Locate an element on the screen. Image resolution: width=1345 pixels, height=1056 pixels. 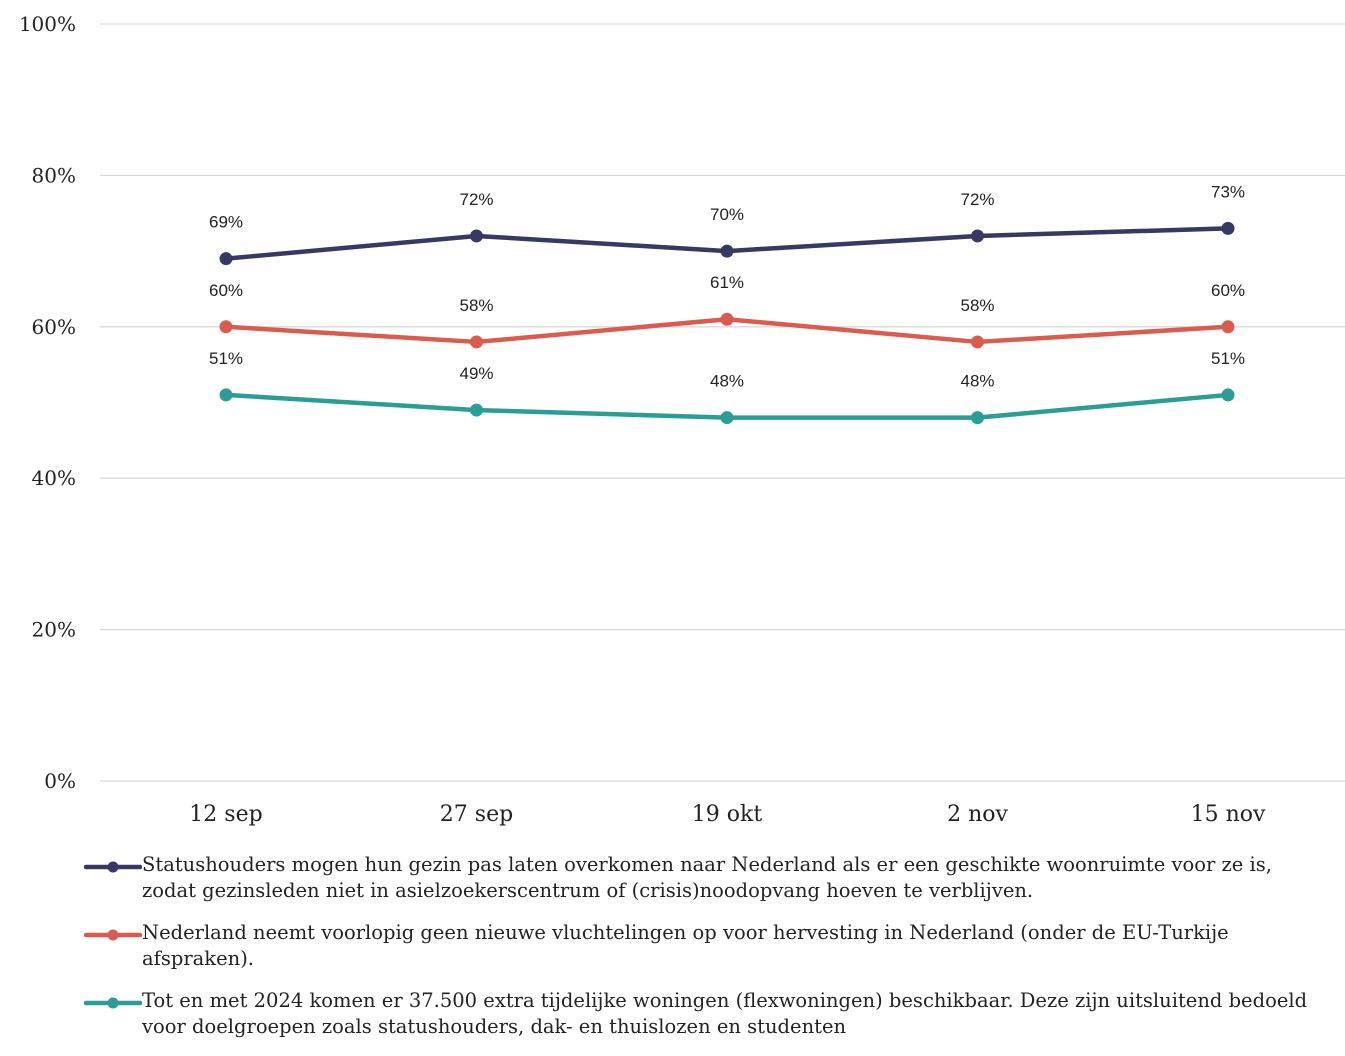
y-tick-label: 20% is located at coordinates (54, 630).